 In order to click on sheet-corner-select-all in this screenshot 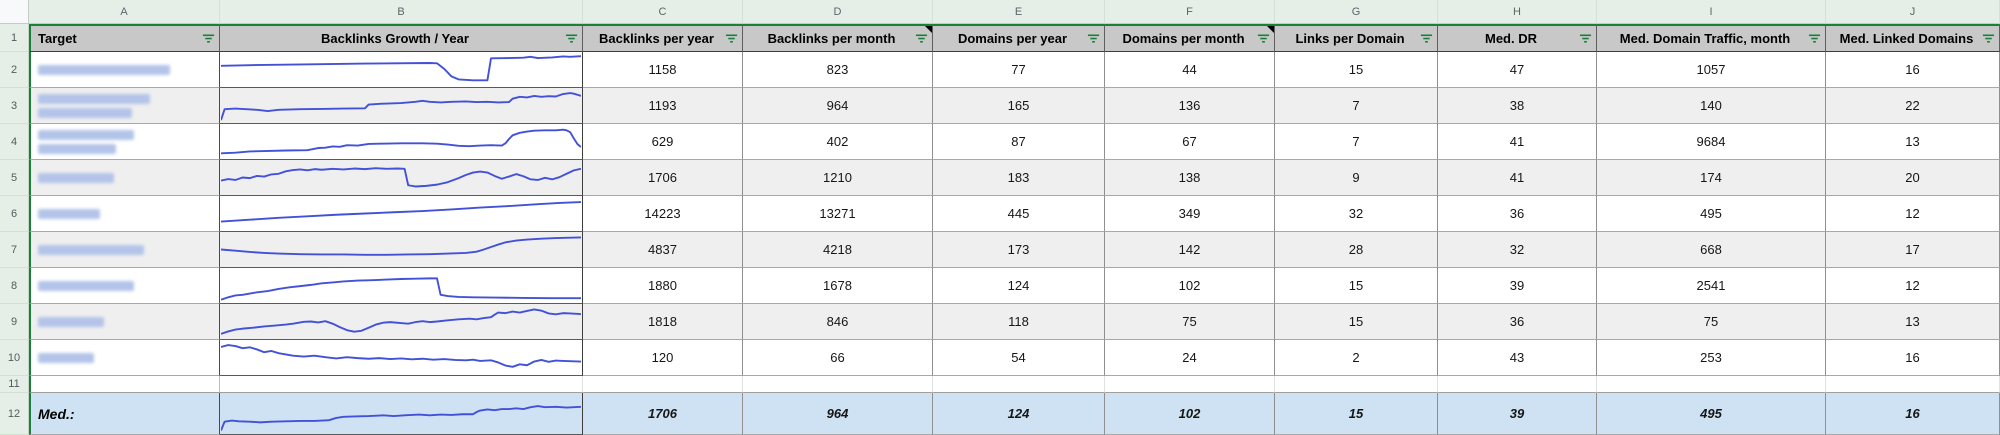, I will do `click(14, 12)`.